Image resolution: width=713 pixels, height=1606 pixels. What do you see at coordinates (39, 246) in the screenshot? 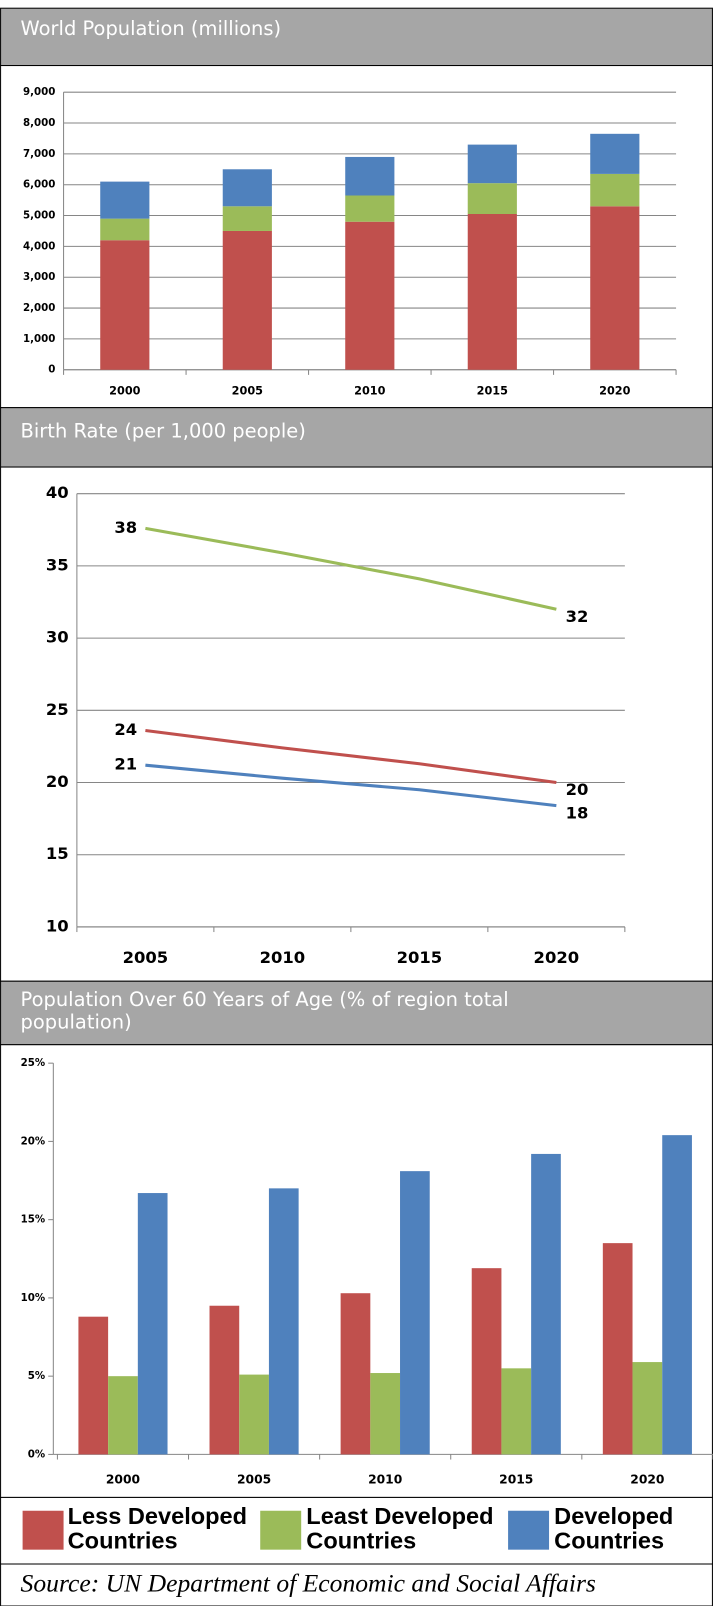
I see `y-tick-label: 4,000` at bounding box center [39, 246].